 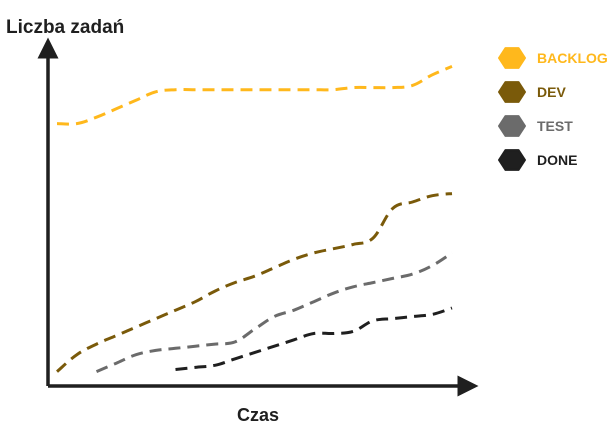 What do you see at coordinates (557, 160) in the screenshot?
I see `legend-label-done: DONE` at bounding box center [557, 160].